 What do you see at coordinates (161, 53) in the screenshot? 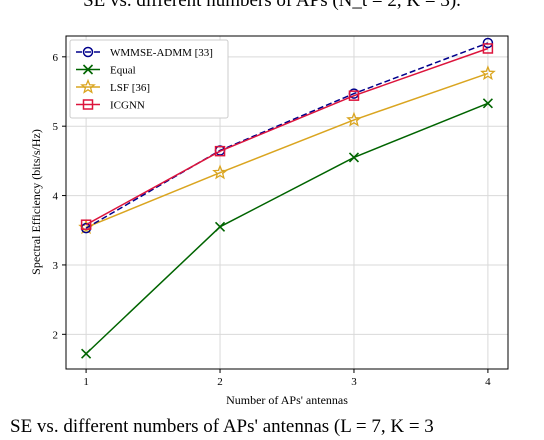
I see `legend-label: WMMSE-ADMM [33]` at bounding box center [161, 53].